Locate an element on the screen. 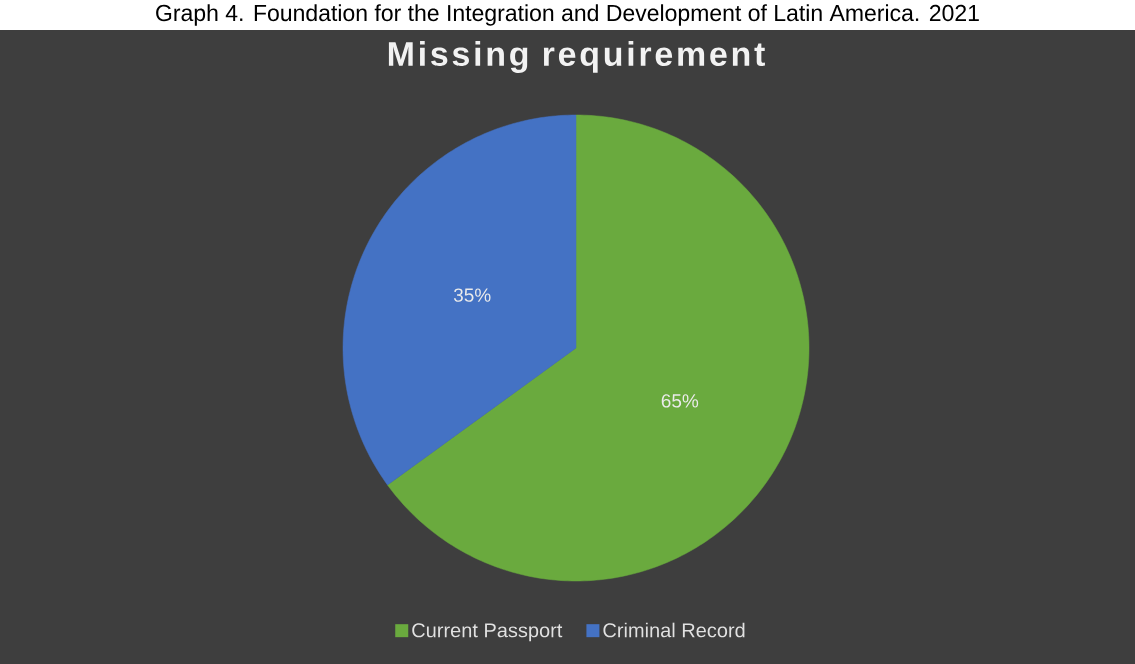 This screenshot has width=1135, height=664. legend-label: Current Passport is located at coordinates (487, 632).